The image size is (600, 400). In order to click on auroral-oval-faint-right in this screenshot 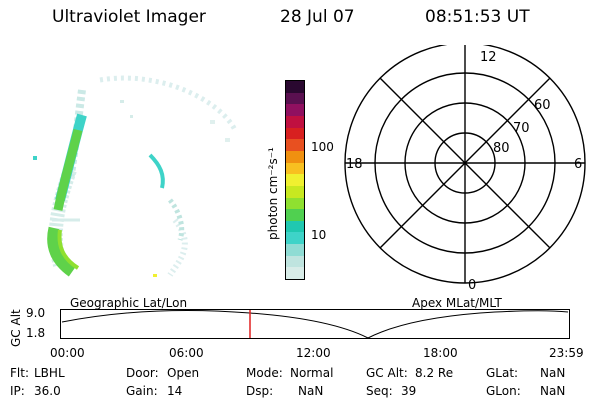, I will do `click(177, 247)`.